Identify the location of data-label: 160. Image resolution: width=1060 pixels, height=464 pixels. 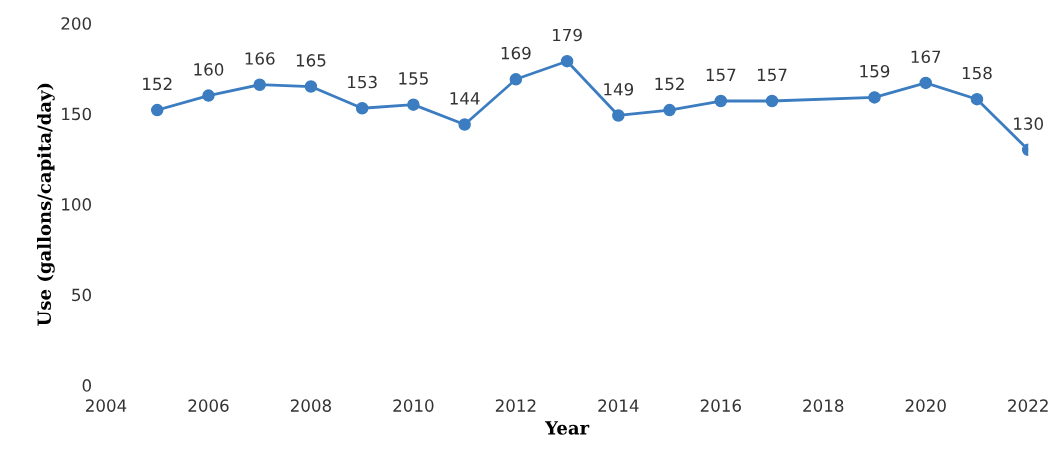
(209, 69).